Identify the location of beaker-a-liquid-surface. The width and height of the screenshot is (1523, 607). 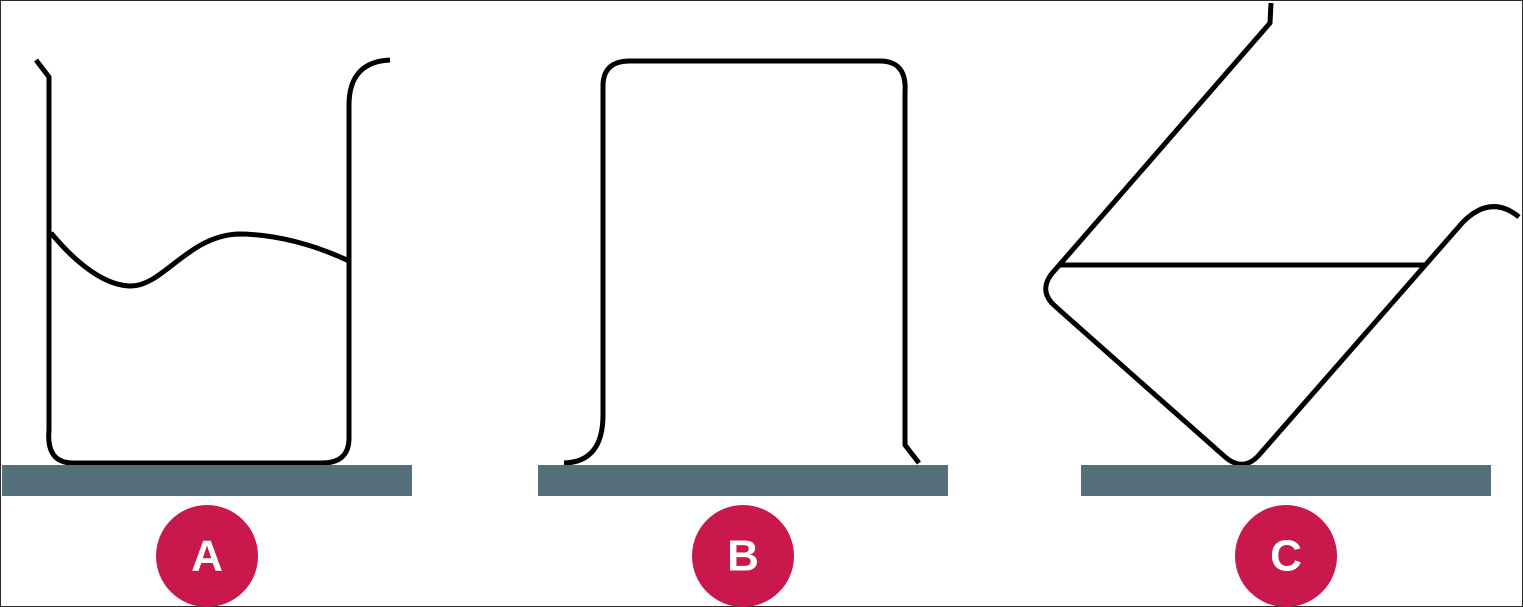
(200, 260).